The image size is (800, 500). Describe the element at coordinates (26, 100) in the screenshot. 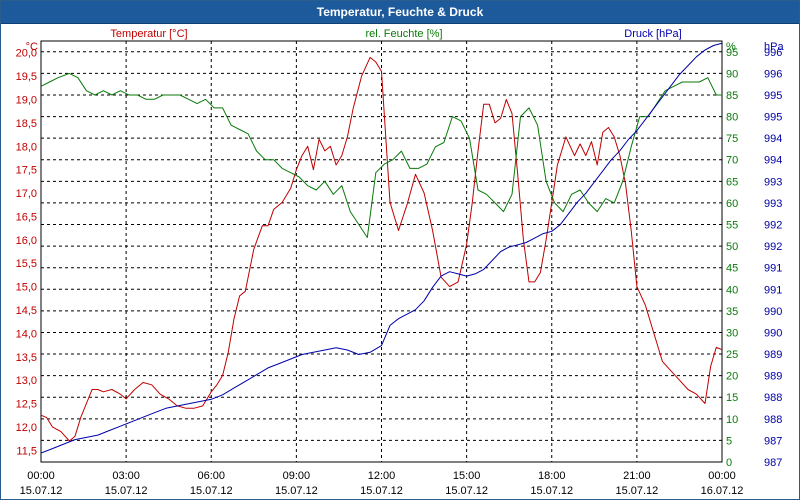

I see `temperature-tick-label: 19,0` at that location.